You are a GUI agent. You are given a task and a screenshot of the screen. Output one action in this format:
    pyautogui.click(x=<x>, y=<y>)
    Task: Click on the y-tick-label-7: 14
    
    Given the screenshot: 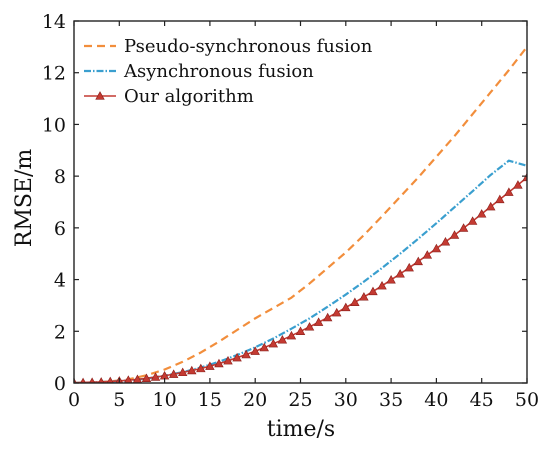 What is the action you would take?
    pyautogui.click(x=54, y=22)
    